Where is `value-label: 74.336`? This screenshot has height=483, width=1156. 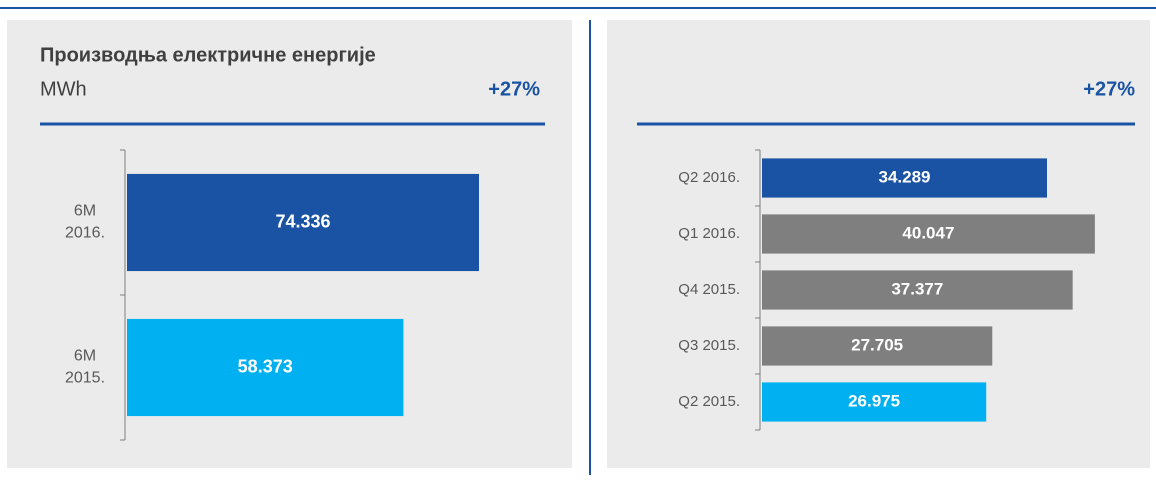
value-label: 74.336 is located at coordinates (302, 221).